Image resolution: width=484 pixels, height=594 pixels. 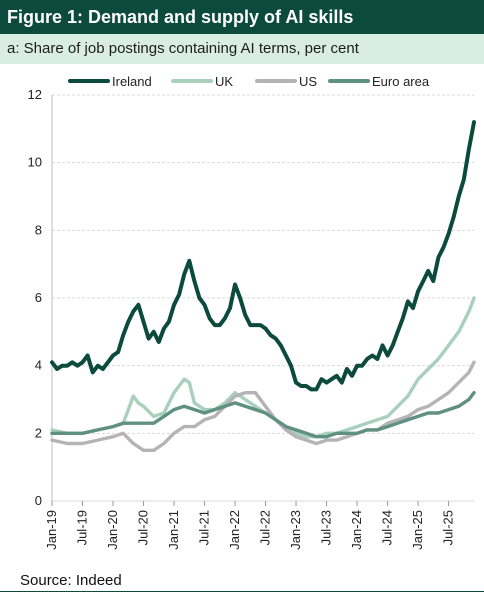 What do you see at coordinates (51, 530) in the screenshot?
I see `x-tick-label: Jan-19` at bounding box center [51, 530].